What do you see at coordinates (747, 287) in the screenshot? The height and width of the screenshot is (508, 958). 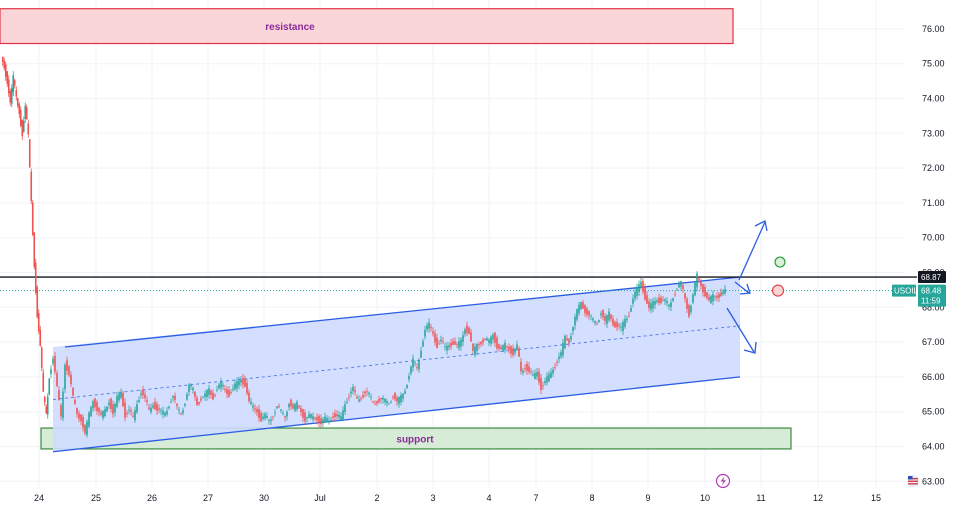 I see `projection-arrows` at bounding box center [747, 287].